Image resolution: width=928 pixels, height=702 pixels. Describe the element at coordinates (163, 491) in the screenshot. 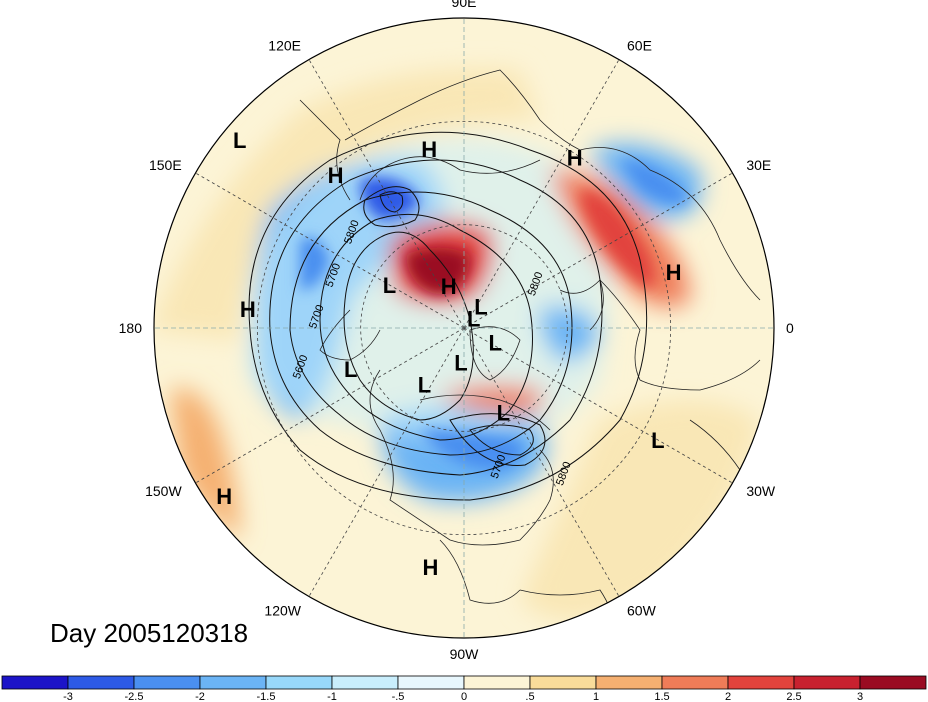

I see `longitude-label: 150W` at that location.